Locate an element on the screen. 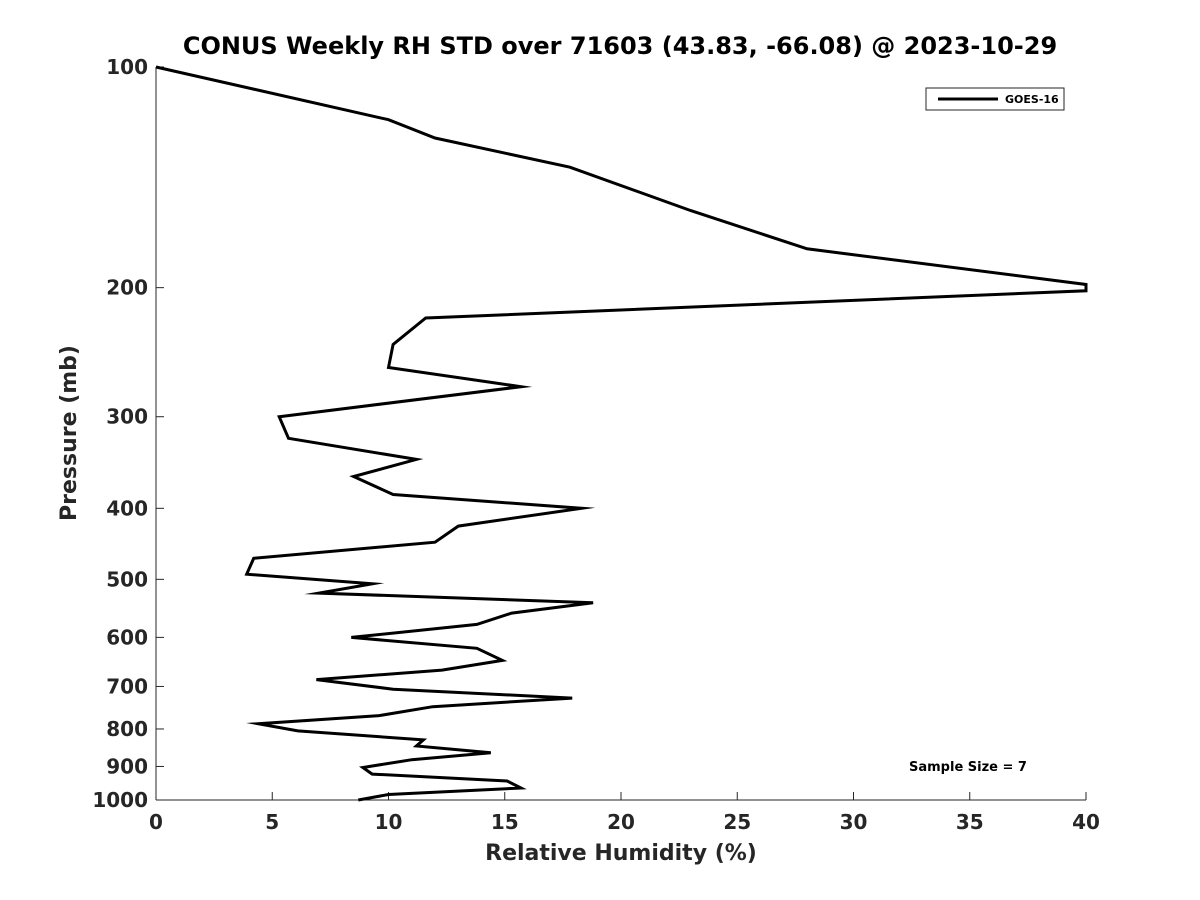  y-tick-label: 200 is located at coordinates (127, 288).